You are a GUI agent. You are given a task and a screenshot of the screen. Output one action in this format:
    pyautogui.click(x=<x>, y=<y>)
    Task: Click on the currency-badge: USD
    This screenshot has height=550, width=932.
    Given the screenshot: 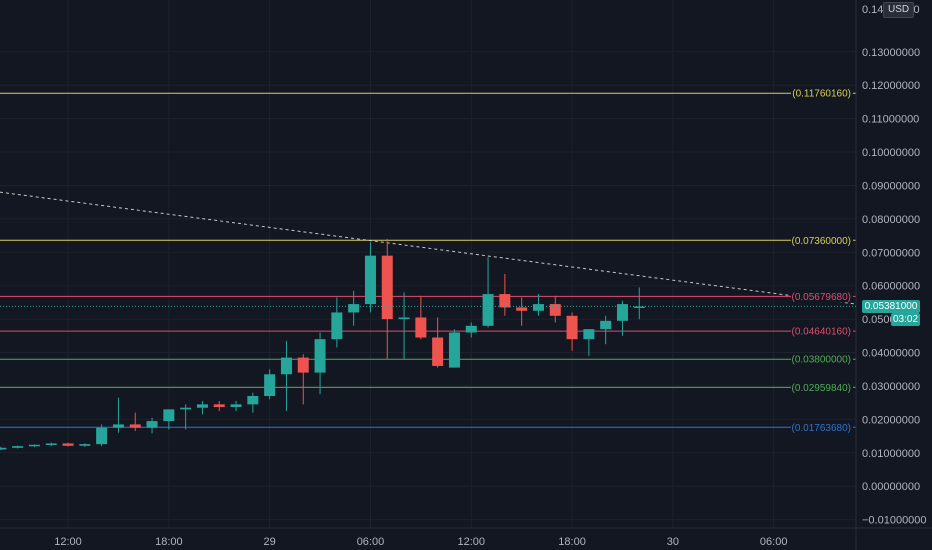 What is the action you would take?
    pyautogui.click(x=899, y=10)
    